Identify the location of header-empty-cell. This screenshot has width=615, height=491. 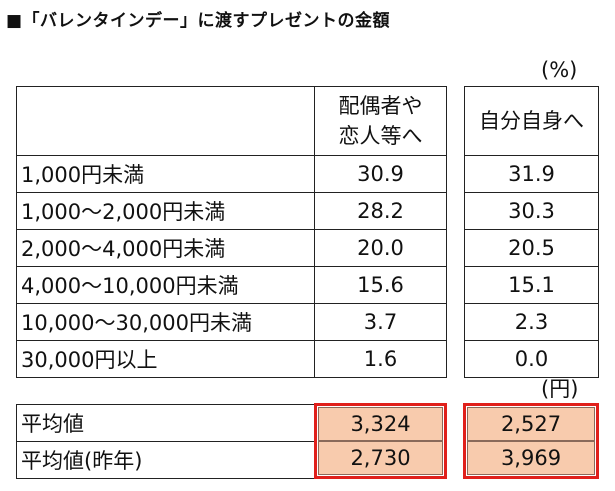
(165, 121).